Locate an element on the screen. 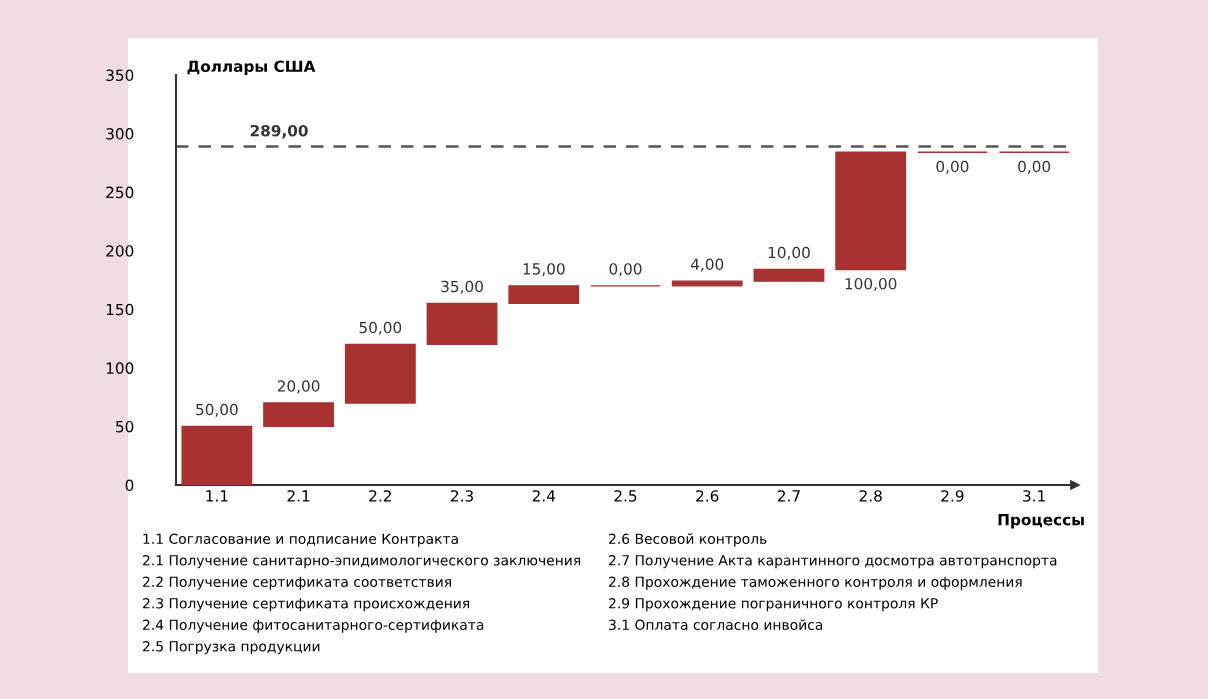  text: 3.1 Оплата согласно инвойса is located at coordinates (716, 625).